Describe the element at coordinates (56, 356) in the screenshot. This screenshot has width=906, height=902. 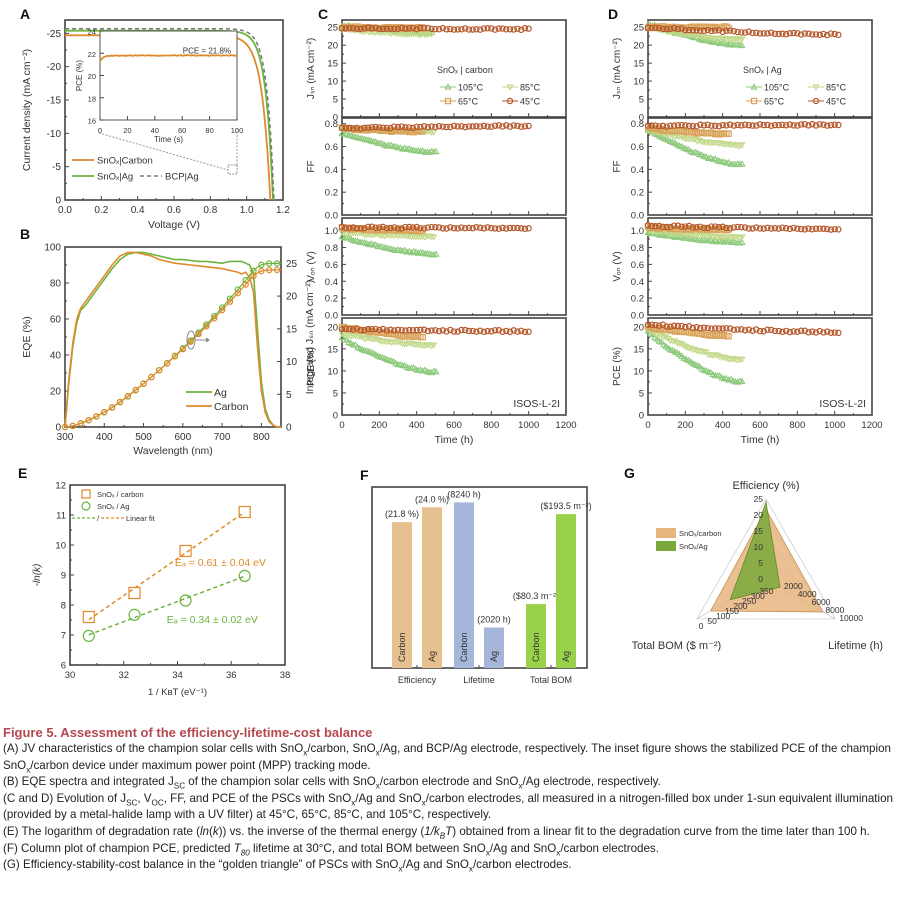
I see `eqe-y-tick-label: 40` at that location.